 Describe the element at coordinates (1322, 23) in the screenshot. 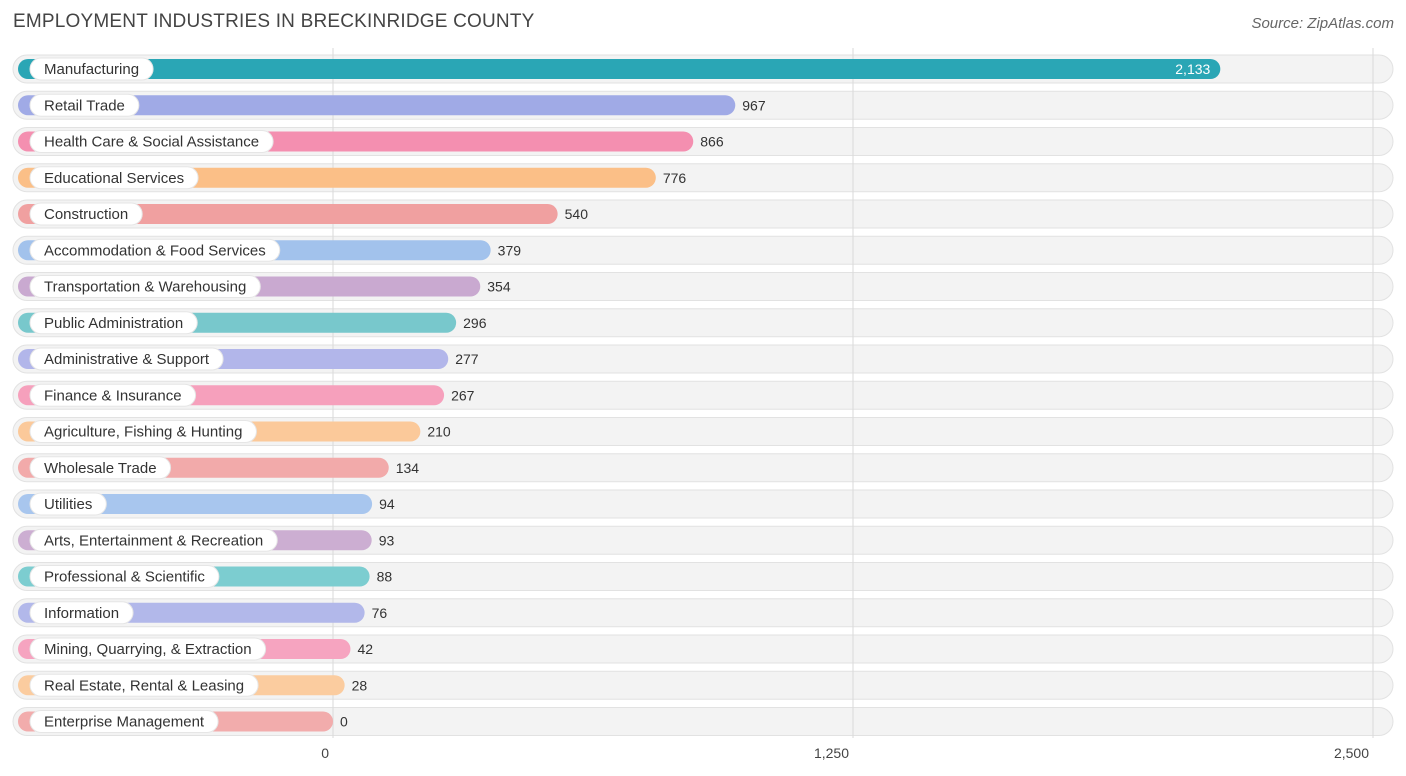

I see `source-label: Source: ZipAtlas.com` at that location.